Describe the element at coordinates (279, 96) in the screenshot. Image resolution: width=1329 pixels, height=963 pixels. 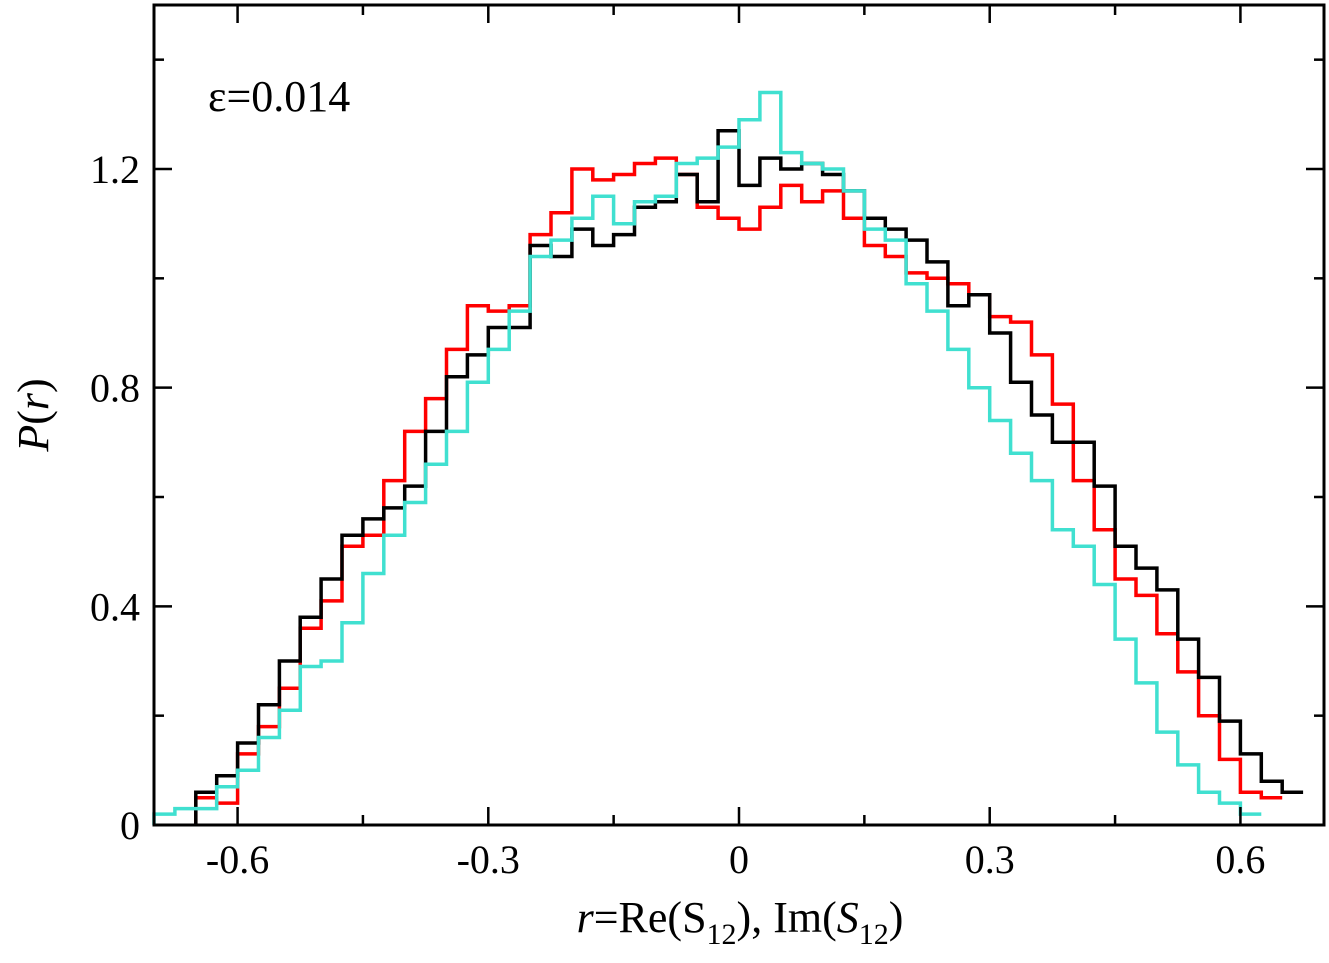
I see `epsilon-annotation: ε=0.014` at that location.